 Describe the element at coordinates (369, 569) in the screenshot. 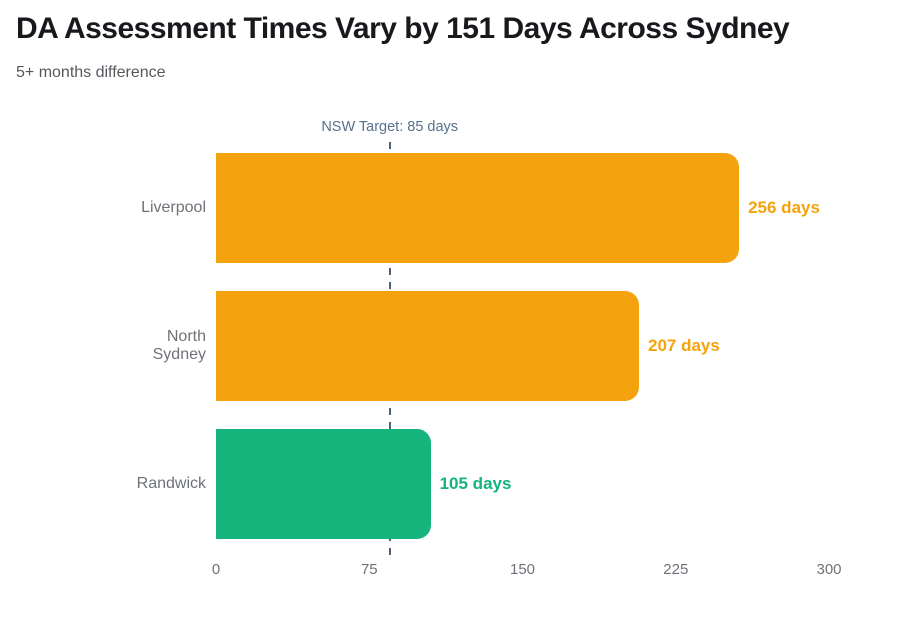

I see `x-tick-label: 75` at that location.